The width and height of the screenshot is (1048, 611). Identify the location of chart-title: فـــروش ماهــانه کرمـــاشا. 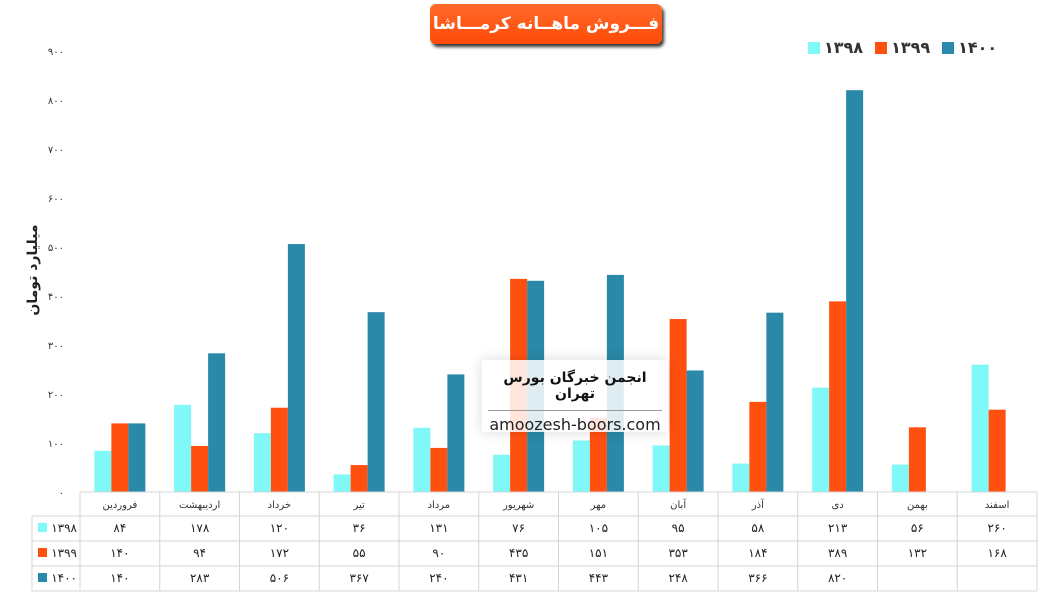
(546, 24).